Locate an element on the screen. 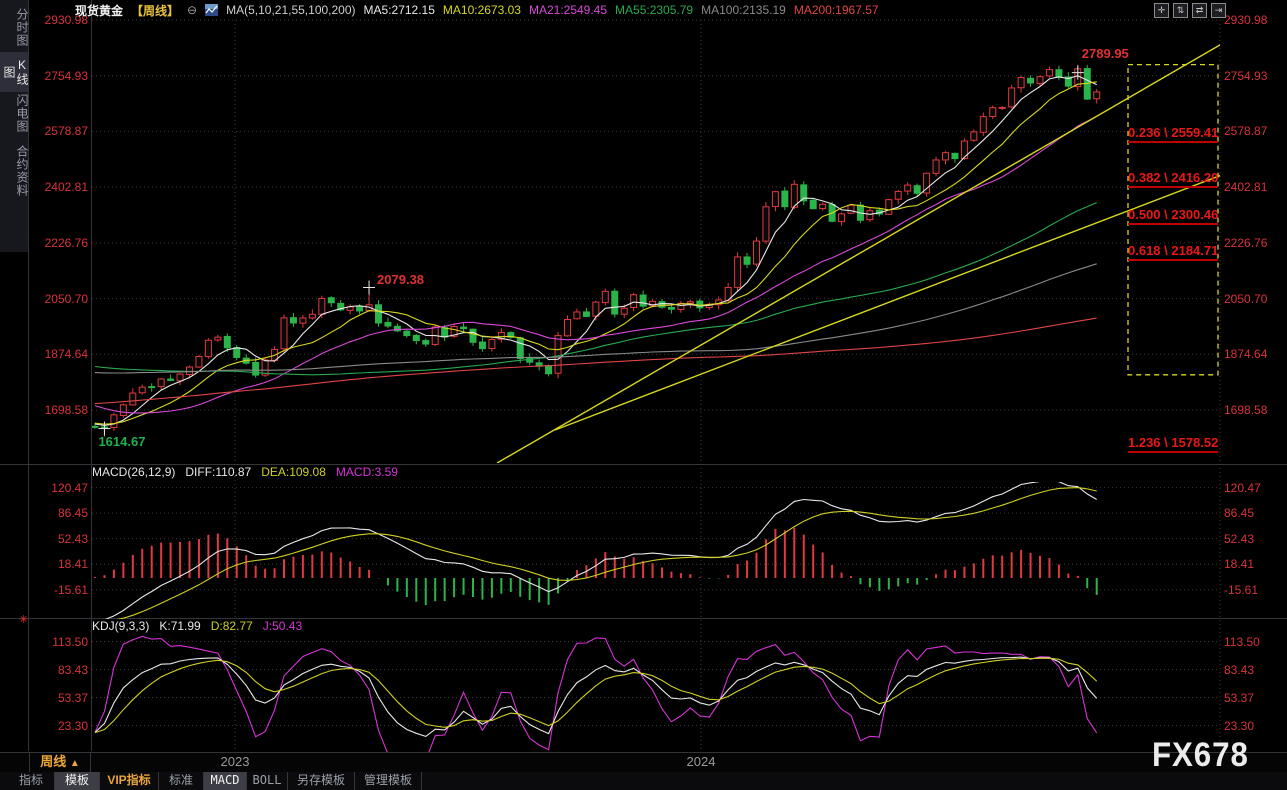  kdj-value-label: K:71.99 is located at coordinates (180, 626).